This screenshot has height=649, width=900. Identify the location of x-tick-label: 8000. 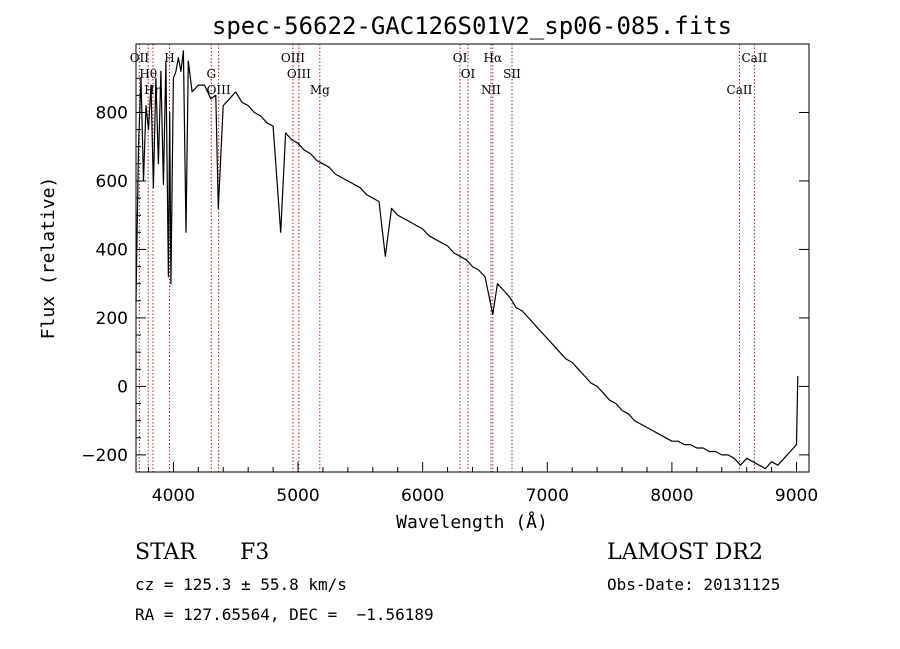
(671, 496).